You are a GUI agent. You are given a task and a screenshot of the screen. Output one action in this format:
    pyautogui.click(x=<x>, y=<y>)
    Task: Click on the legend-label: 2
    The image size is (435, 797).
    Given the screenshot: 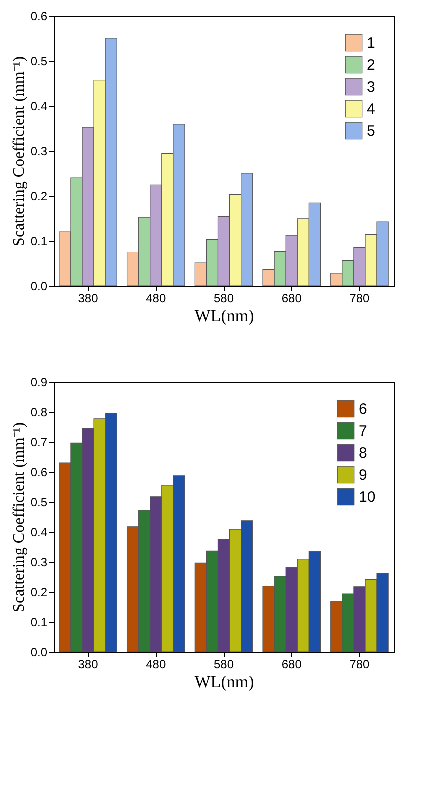 What is the action you would take?
    pyautogui.click(x=371, y=65)
    